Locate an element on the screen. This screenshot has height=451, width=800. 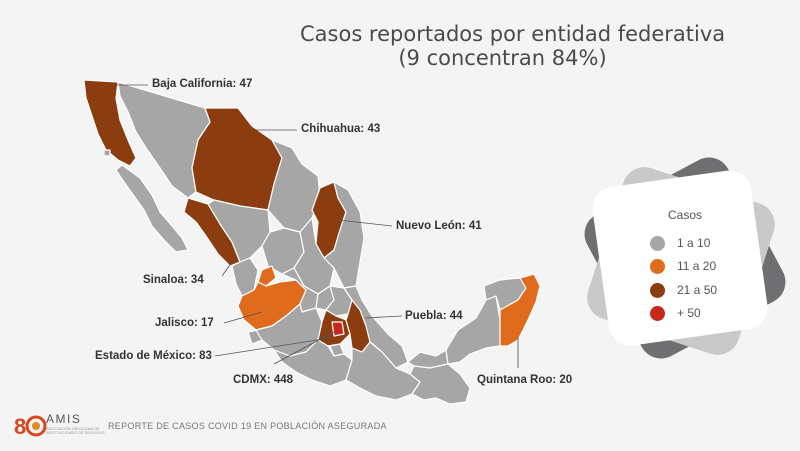
island-cedros is located at coordinates (107, 153).